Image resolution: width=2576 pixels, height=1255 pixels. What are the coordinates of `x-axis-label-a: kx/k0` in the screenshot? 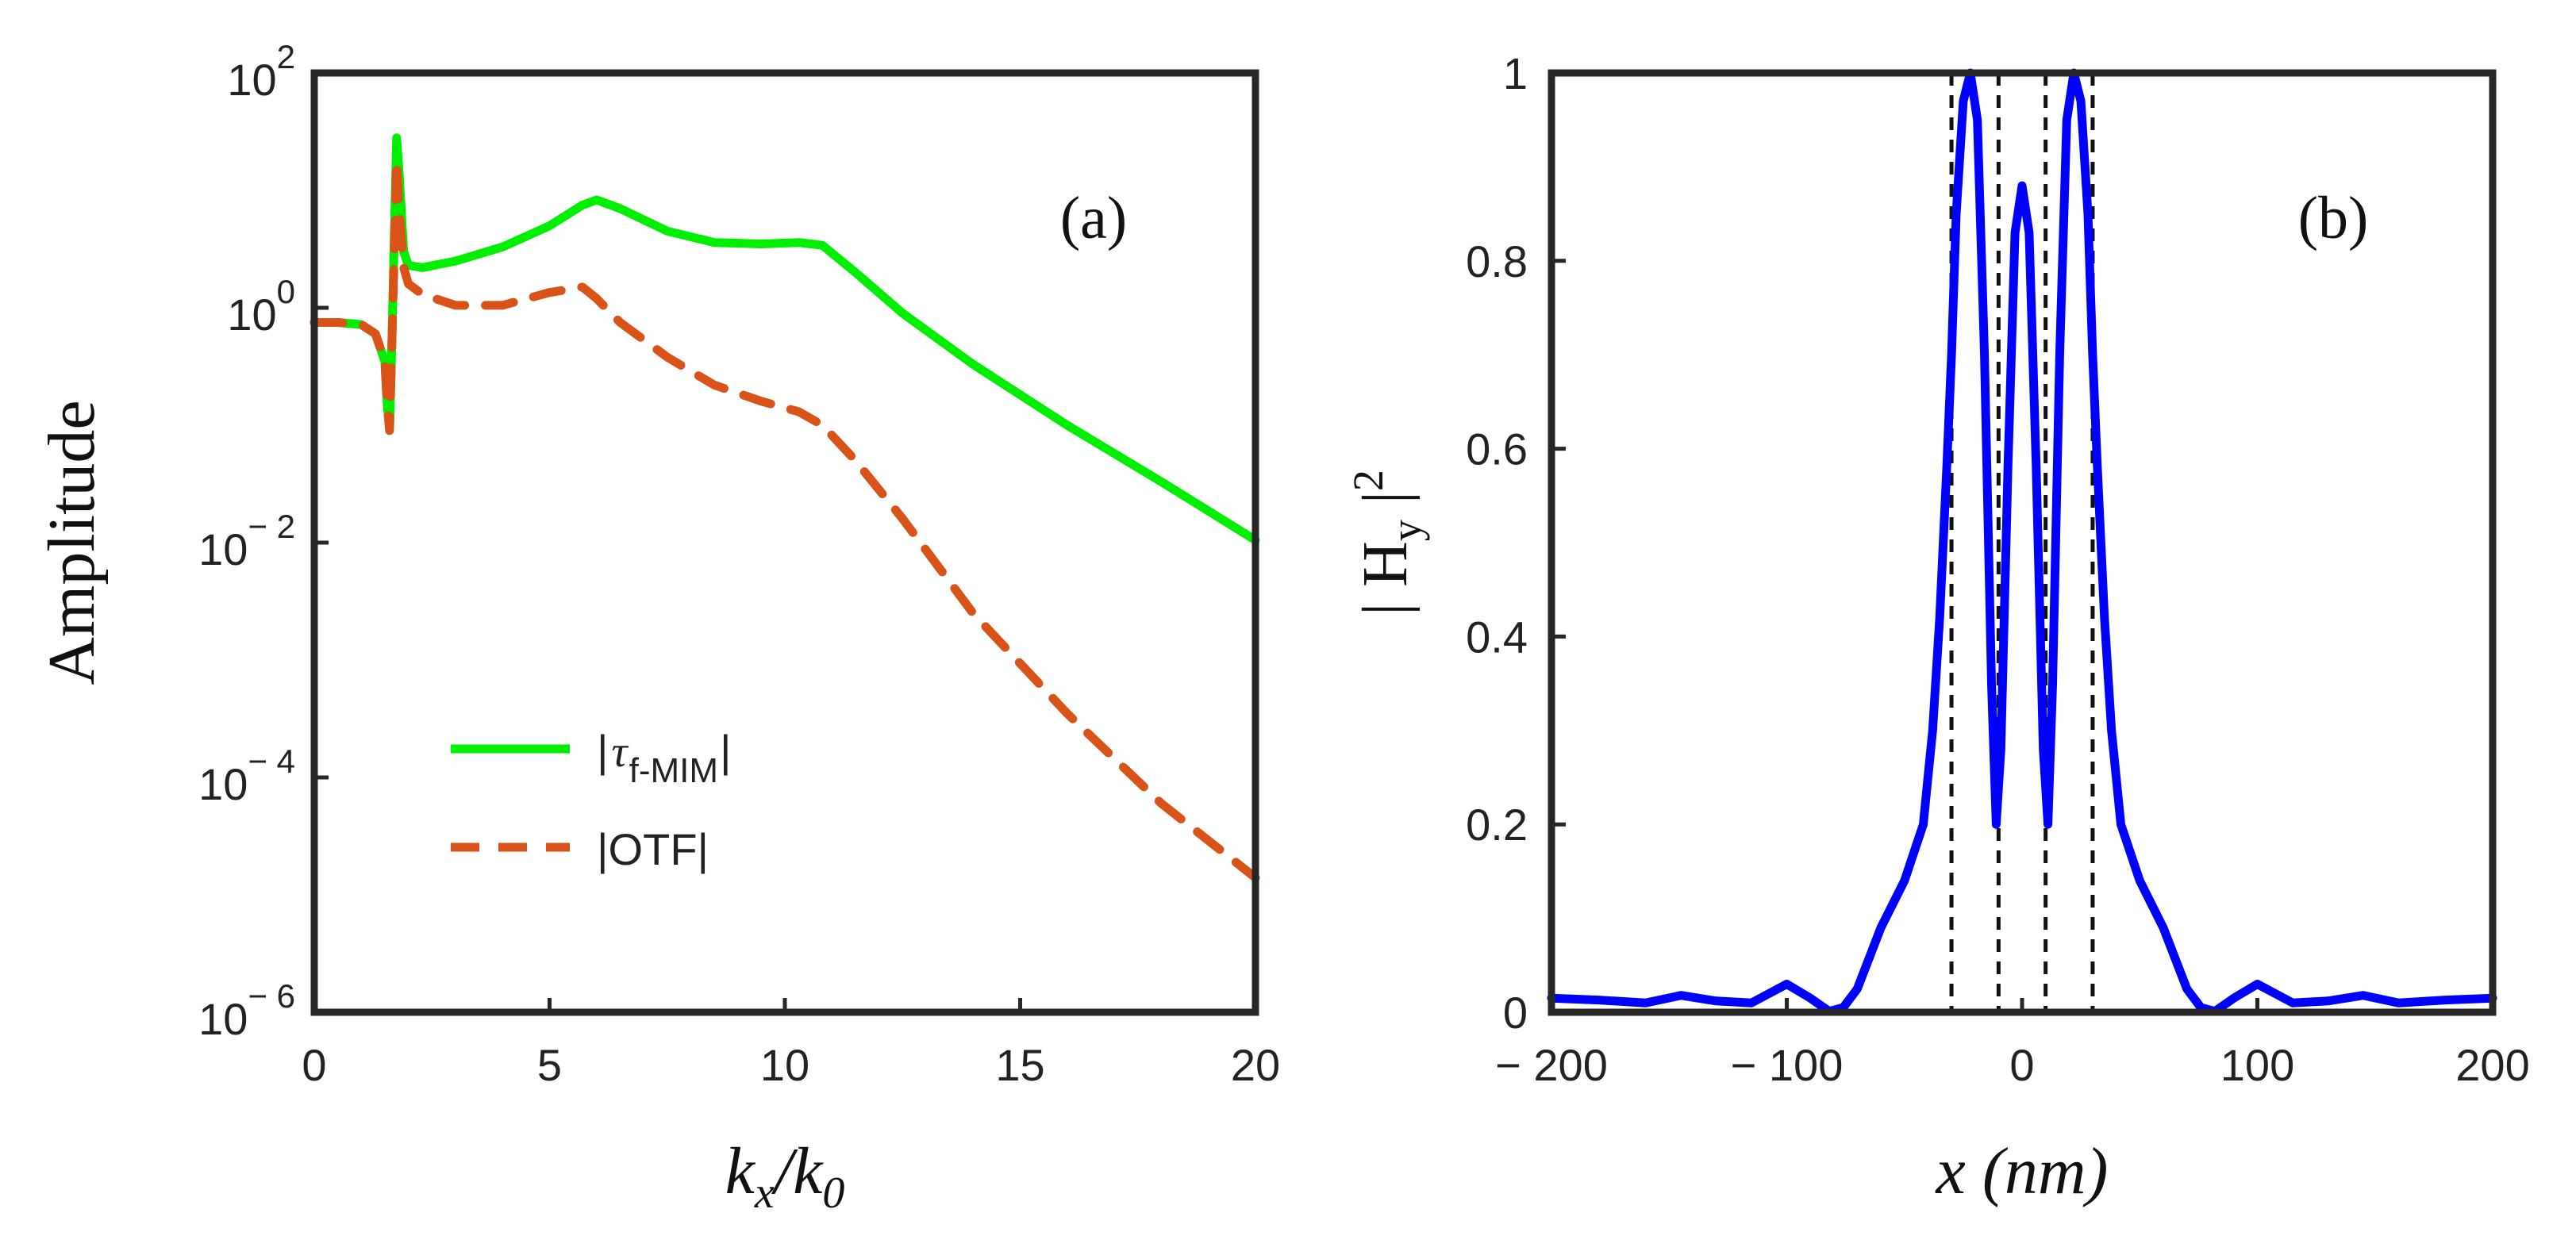 It's located at (785, 1176).